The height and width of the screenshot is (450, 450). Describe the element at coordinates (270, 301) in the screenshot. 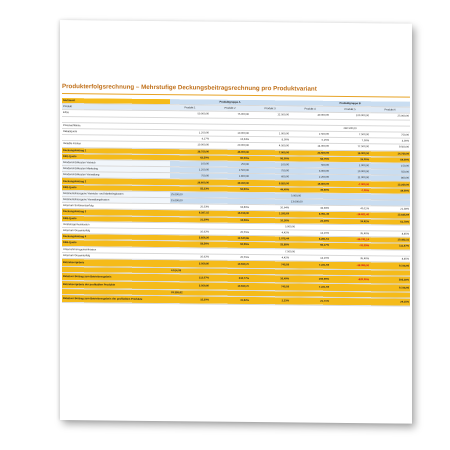

I see `value-cell-product-3: 2,23%` at that location.